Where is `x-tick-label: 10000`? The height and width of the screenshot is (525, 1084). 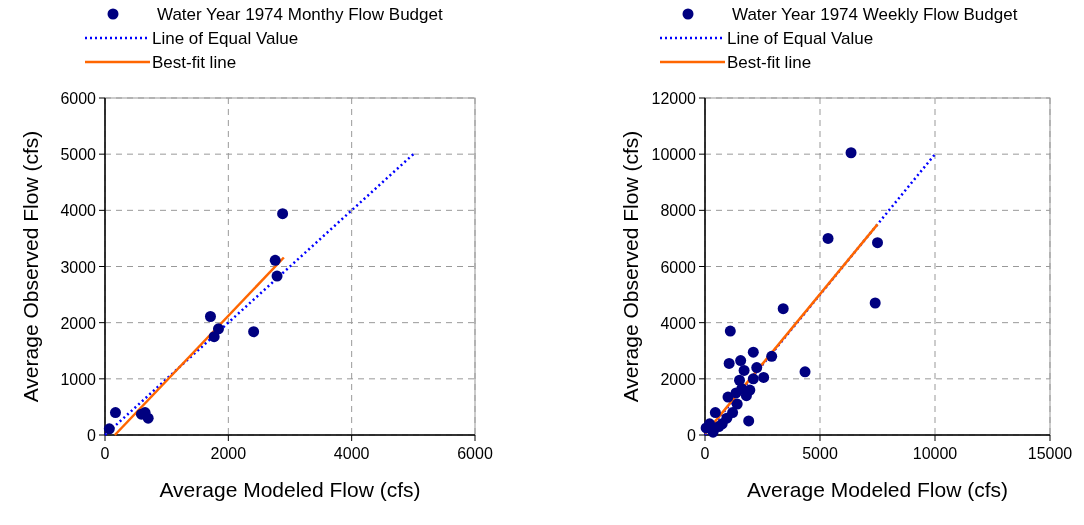
x-tick-label: 10000 is located at coordinates (935, 453).